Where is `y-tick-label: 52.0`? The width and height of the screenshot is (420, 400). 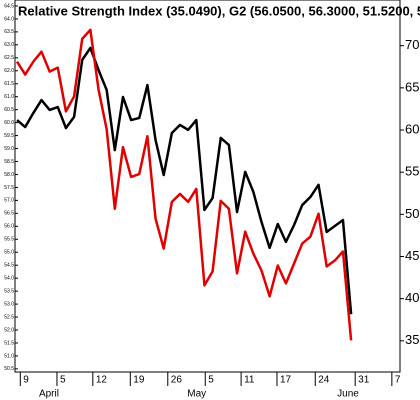 y-tick-label: 52.0 is located at coordinates (9, 330).